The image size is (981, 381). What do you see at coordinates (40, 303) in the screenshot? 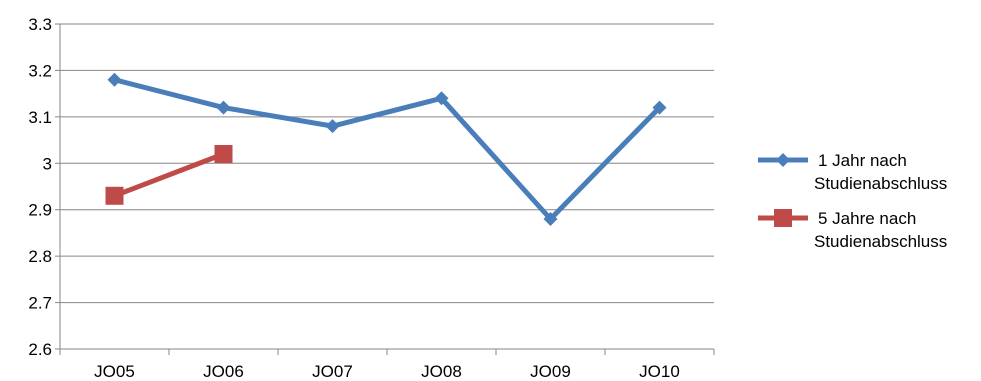
I see `y-tick-label: 2.7` at bounding box center [40, 303].